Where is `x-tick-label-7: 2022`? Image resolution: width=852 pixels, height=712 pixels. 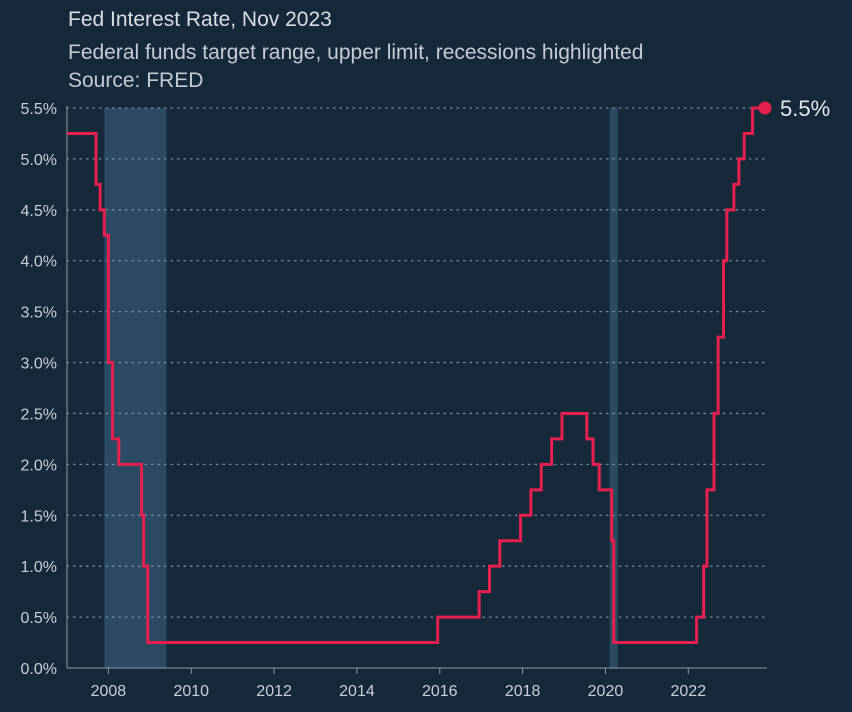 x-tick-label-7: 2022 is located at coordinates (689, 691).